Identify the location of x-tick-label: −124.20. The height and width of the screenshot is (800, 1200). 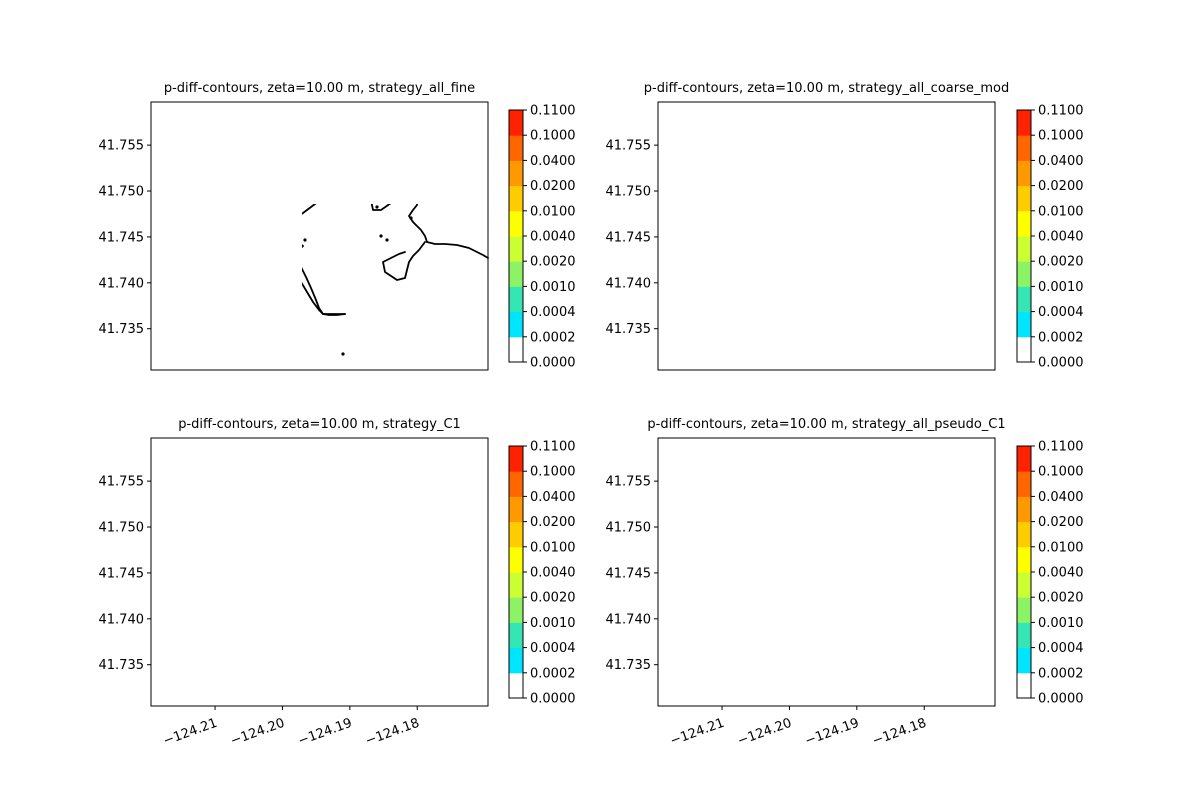
(765, 732).